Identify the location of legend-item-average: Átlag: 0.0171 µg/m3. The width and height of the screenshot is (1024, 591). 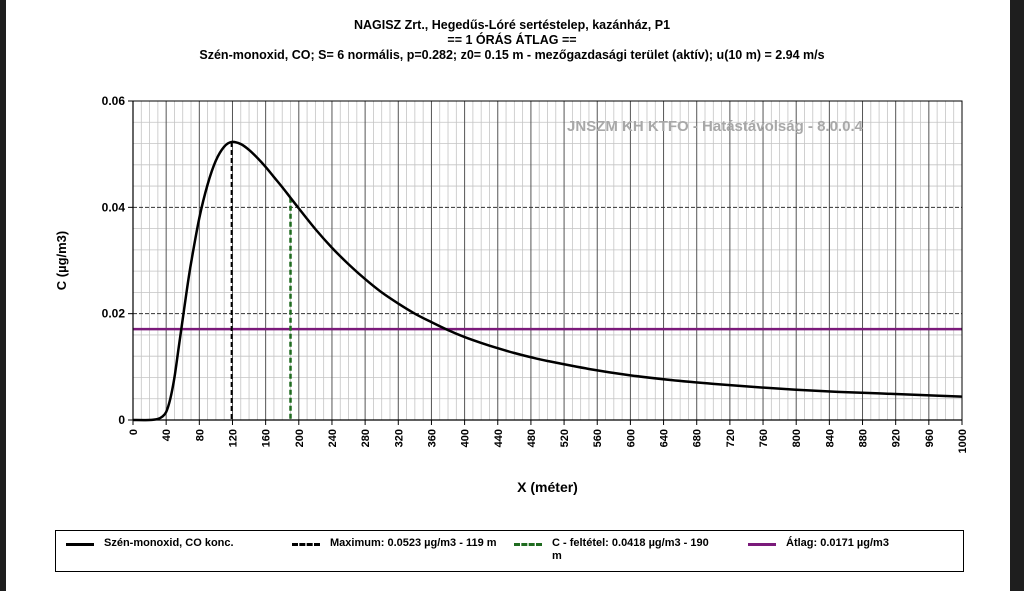
(848, 543).